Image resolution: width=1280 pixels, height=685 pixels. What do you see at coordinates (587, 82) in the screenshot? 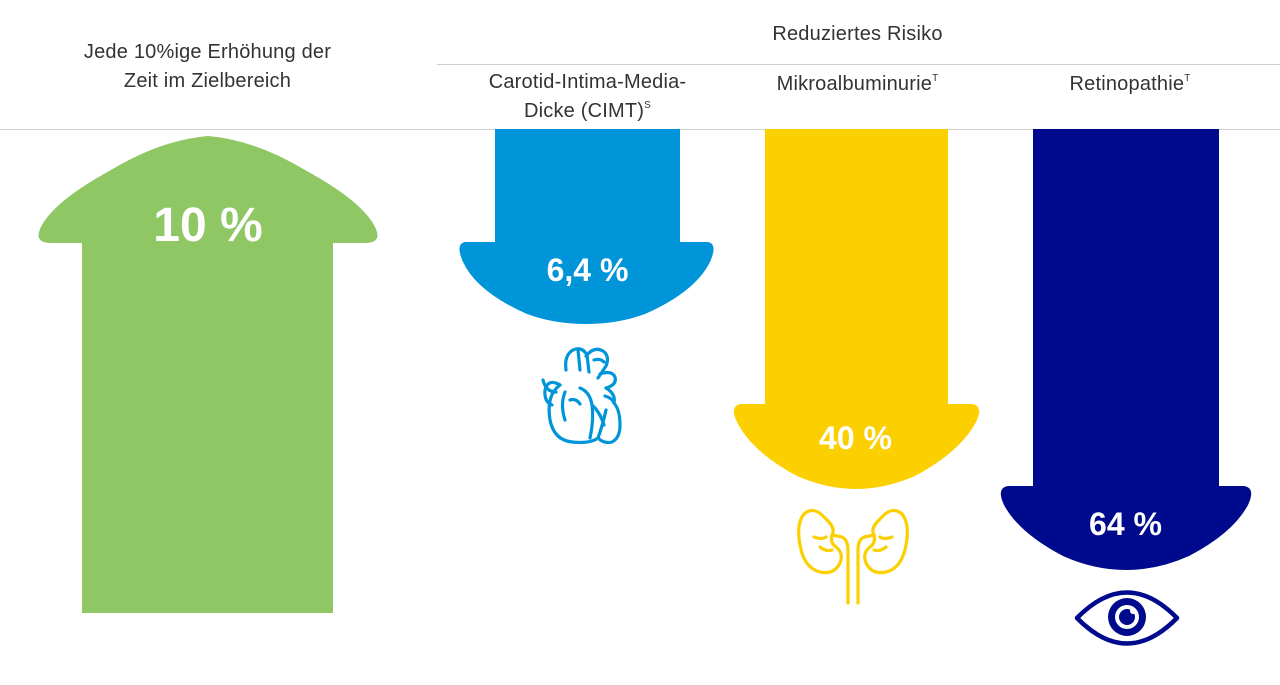
I see `cimt-label-line1: Carotid-Intima-Media-` at bounding box center [587, 82].